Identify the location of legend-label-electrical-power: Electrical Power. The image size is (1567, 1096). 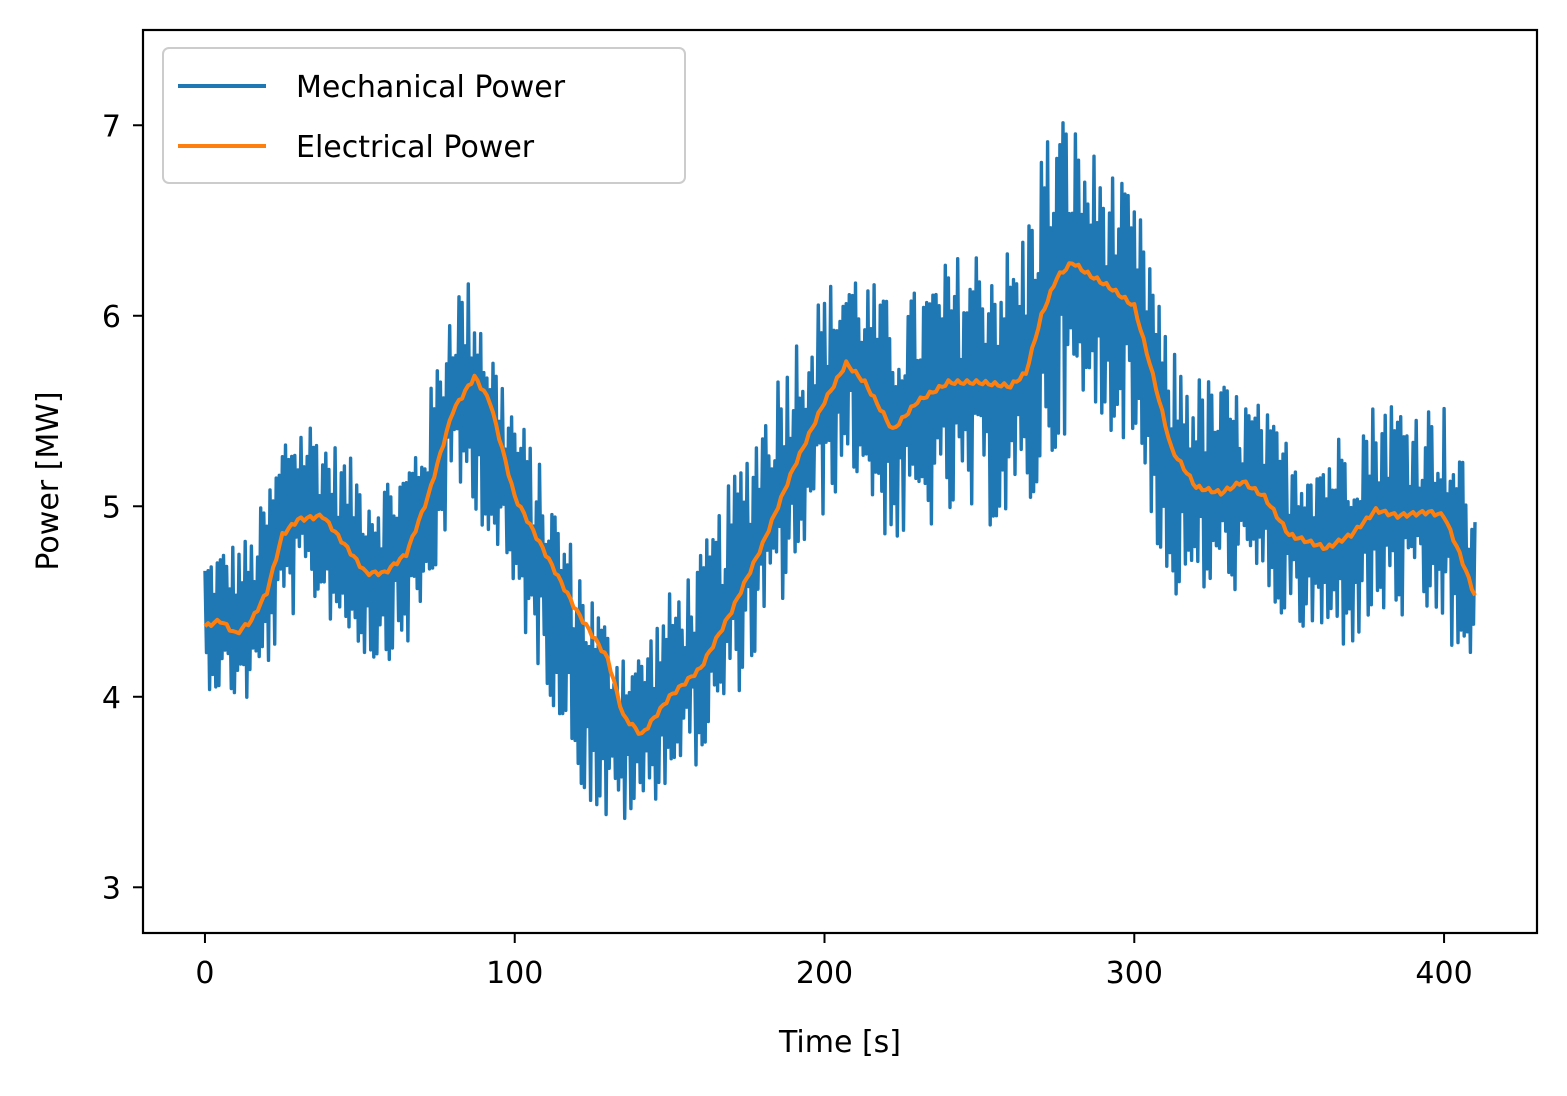
(415, 147).